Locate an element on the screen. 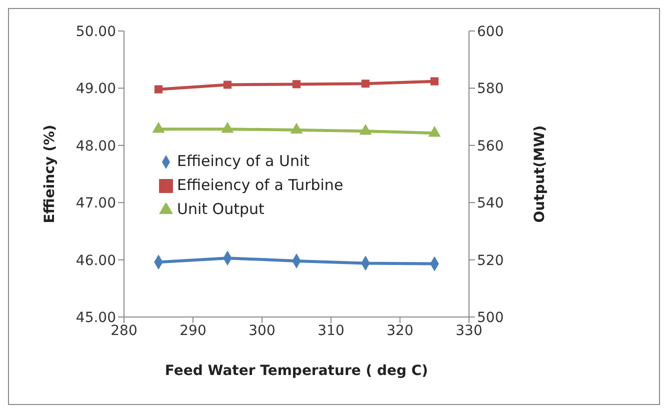  y2-tick-label: 540 is located at coordinates (490, 204).